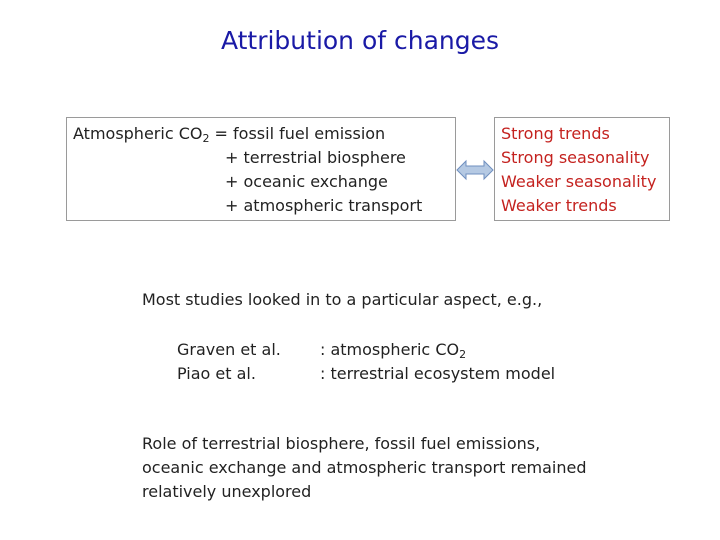  What do you see at coordinates (315, 157) in the screenshot?
I see `equation-term-terrestrial: + terrestrial biosphere` at bounding box center [315, 157].